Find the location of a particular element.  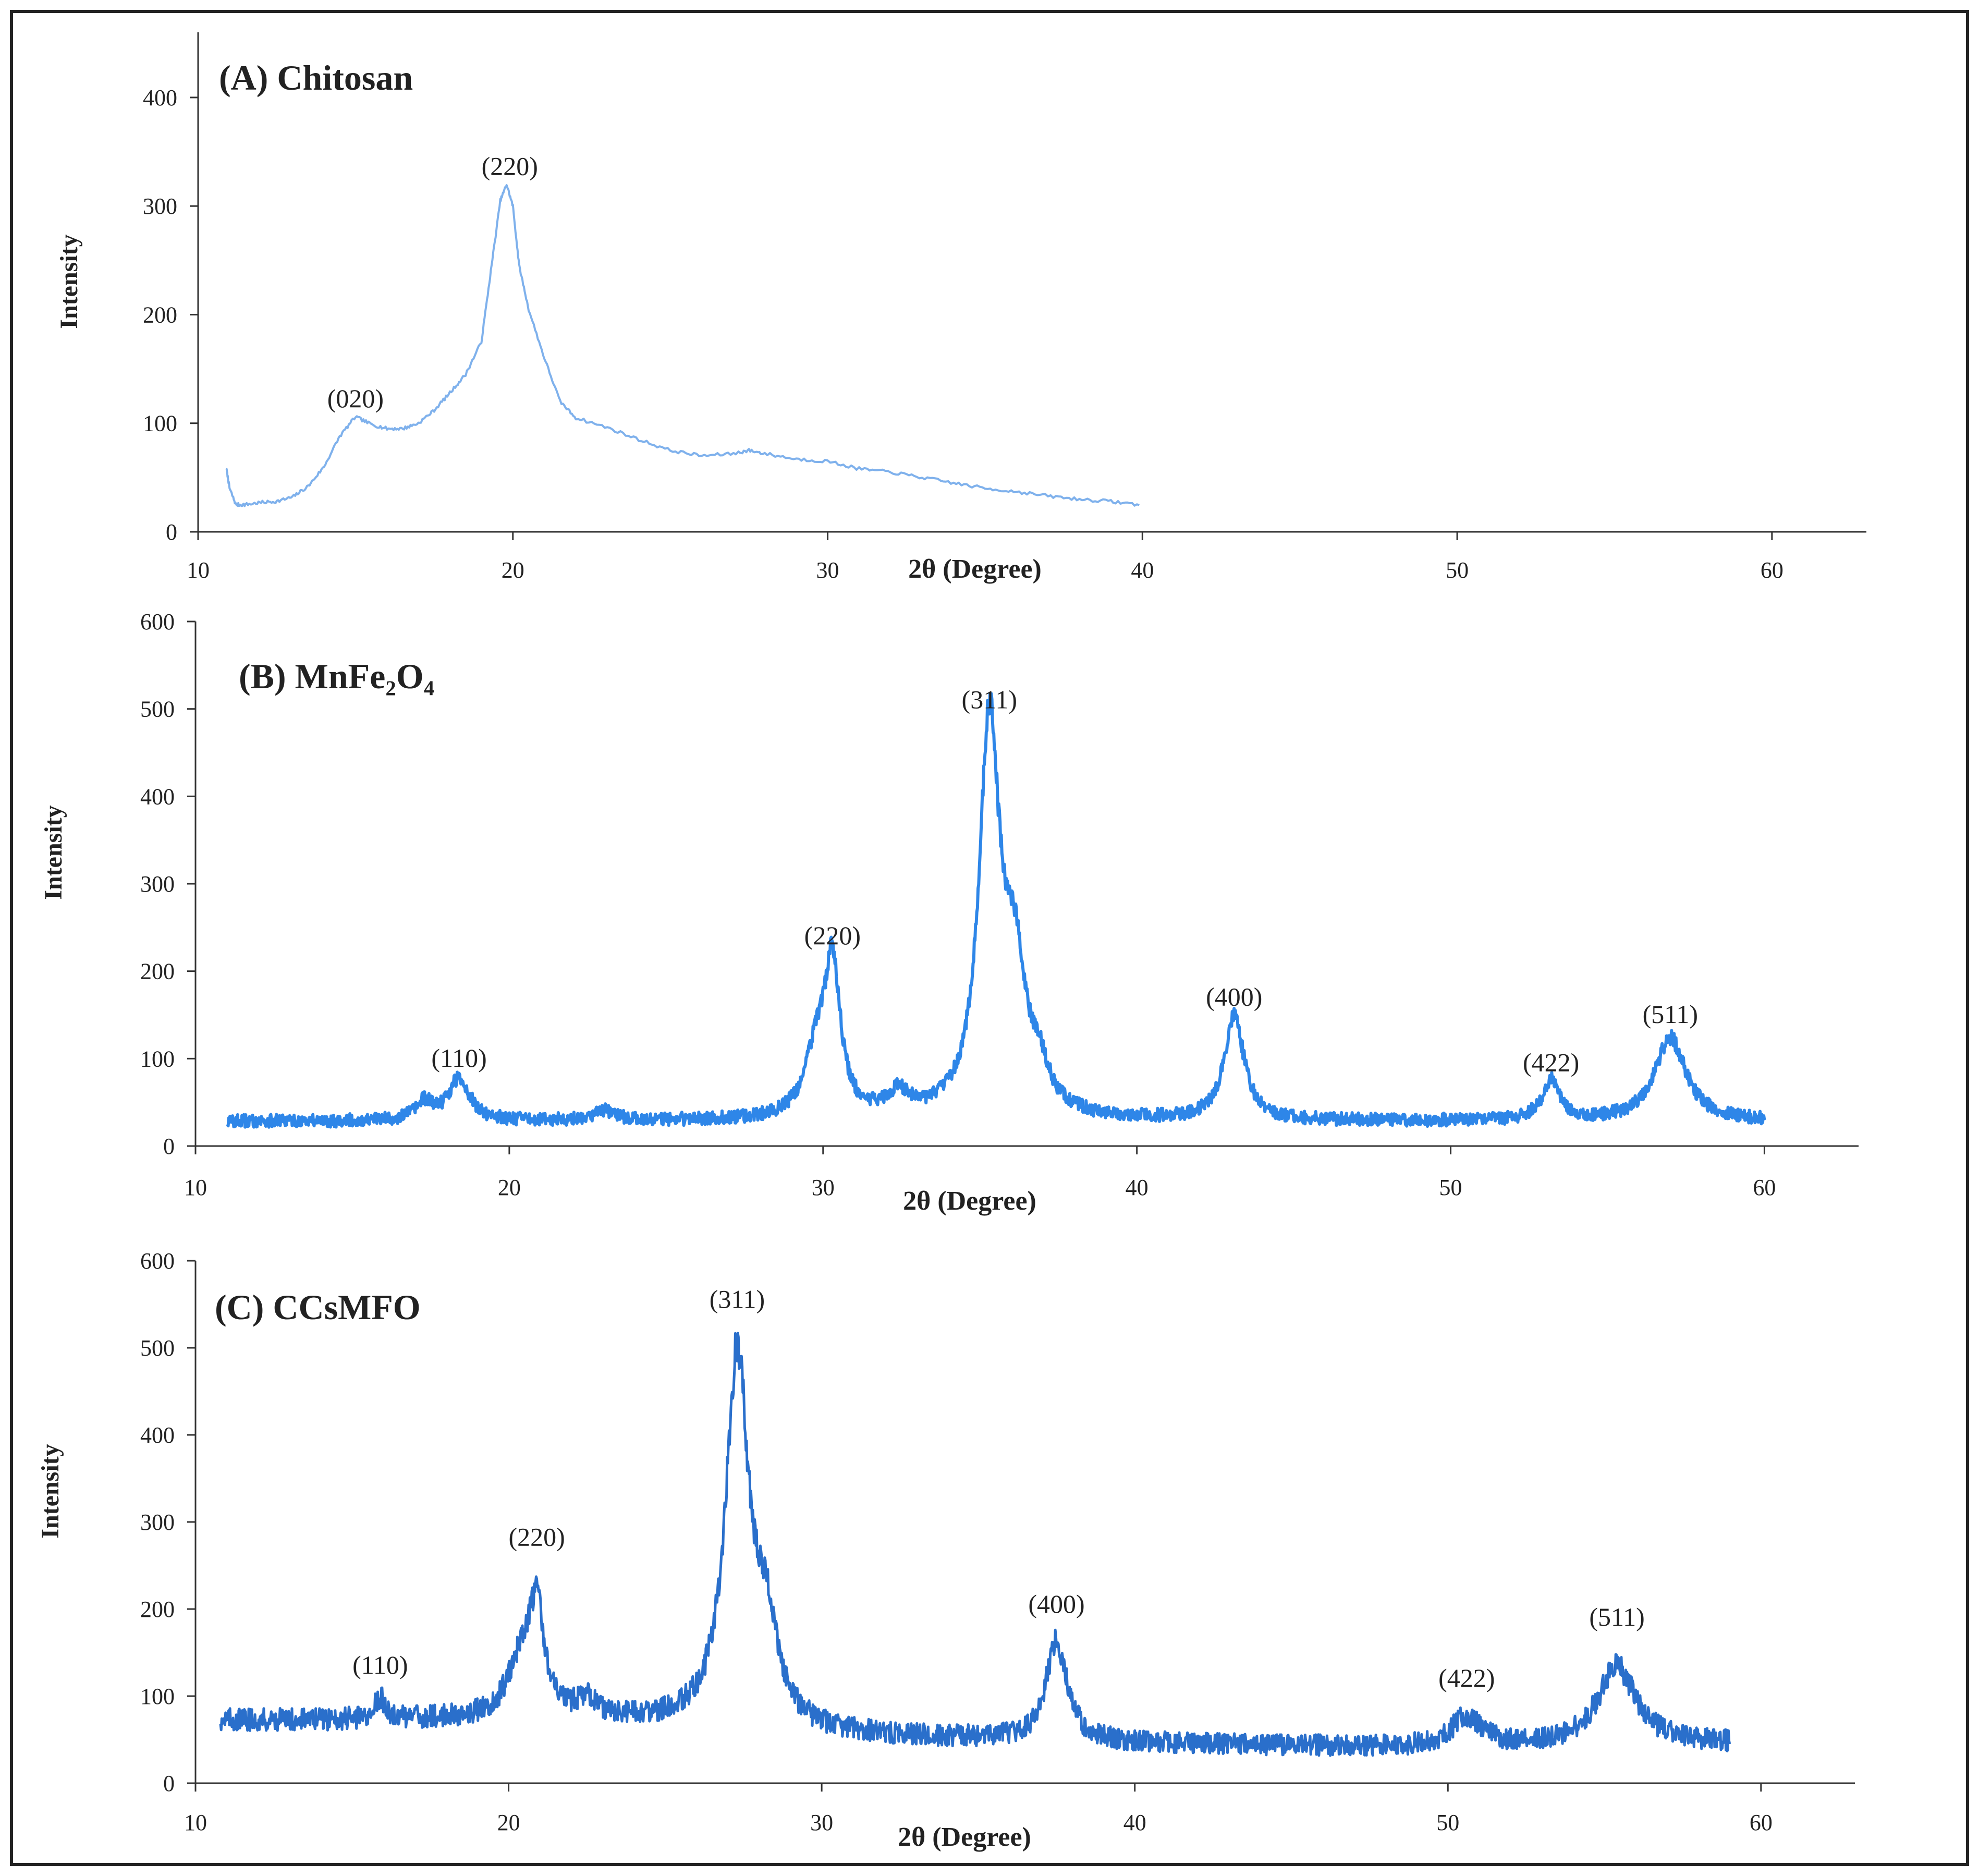

peak-label: (020) is located at coordinates (356, 399).